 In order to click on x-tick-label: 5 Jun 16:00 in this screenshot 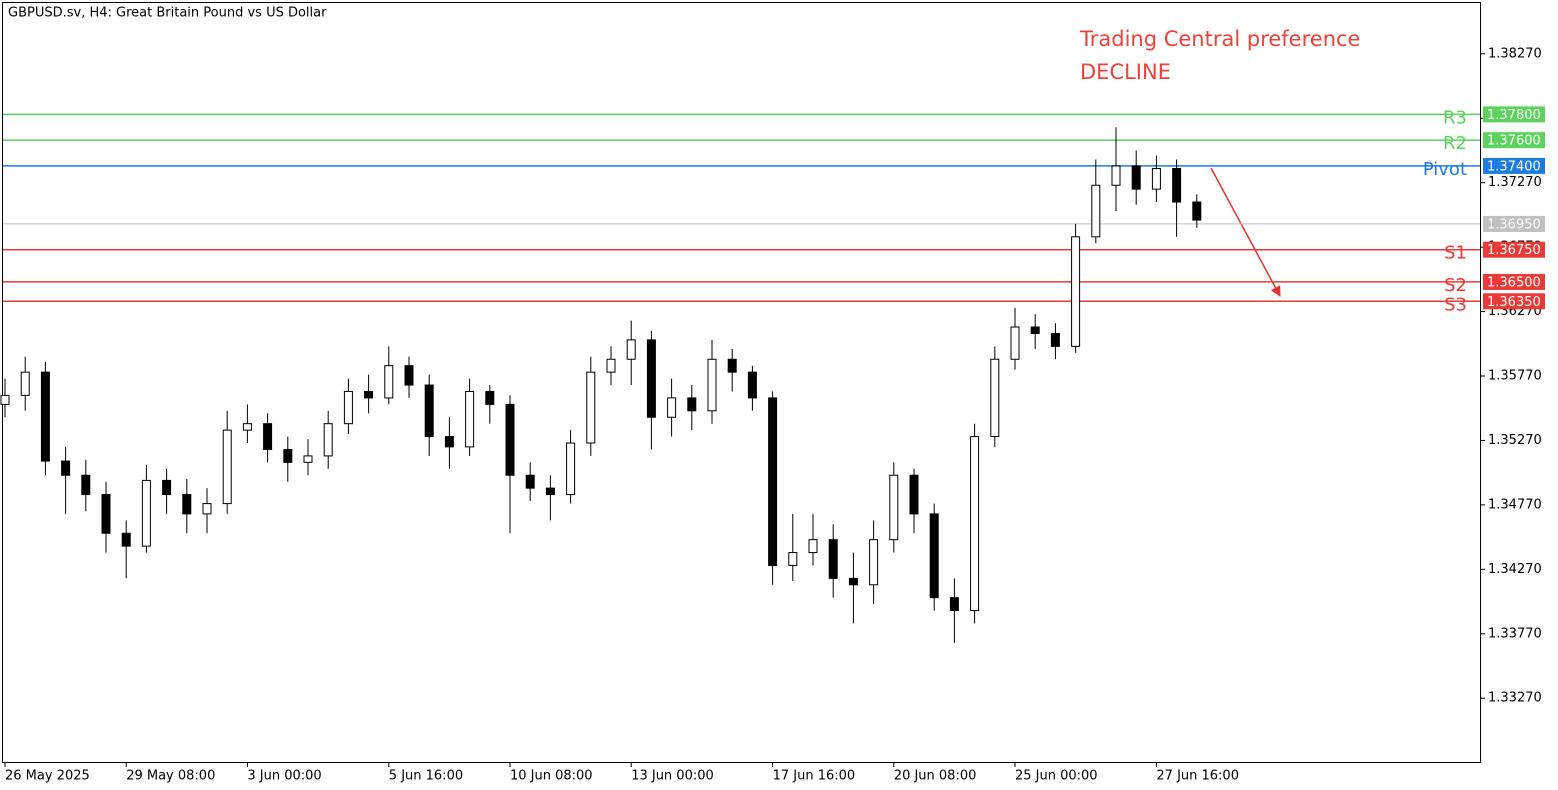, I will do `click(426, 776)`.